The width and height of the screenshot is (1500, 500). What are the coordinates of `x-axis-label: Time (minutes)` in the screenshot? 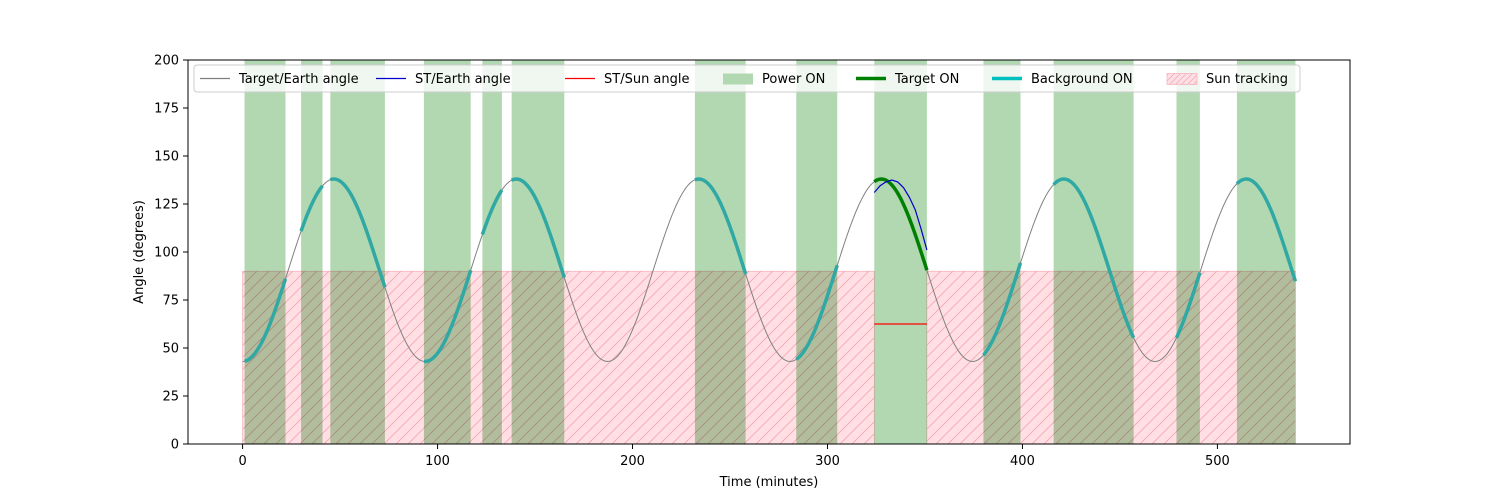 It's located at (769, 482).